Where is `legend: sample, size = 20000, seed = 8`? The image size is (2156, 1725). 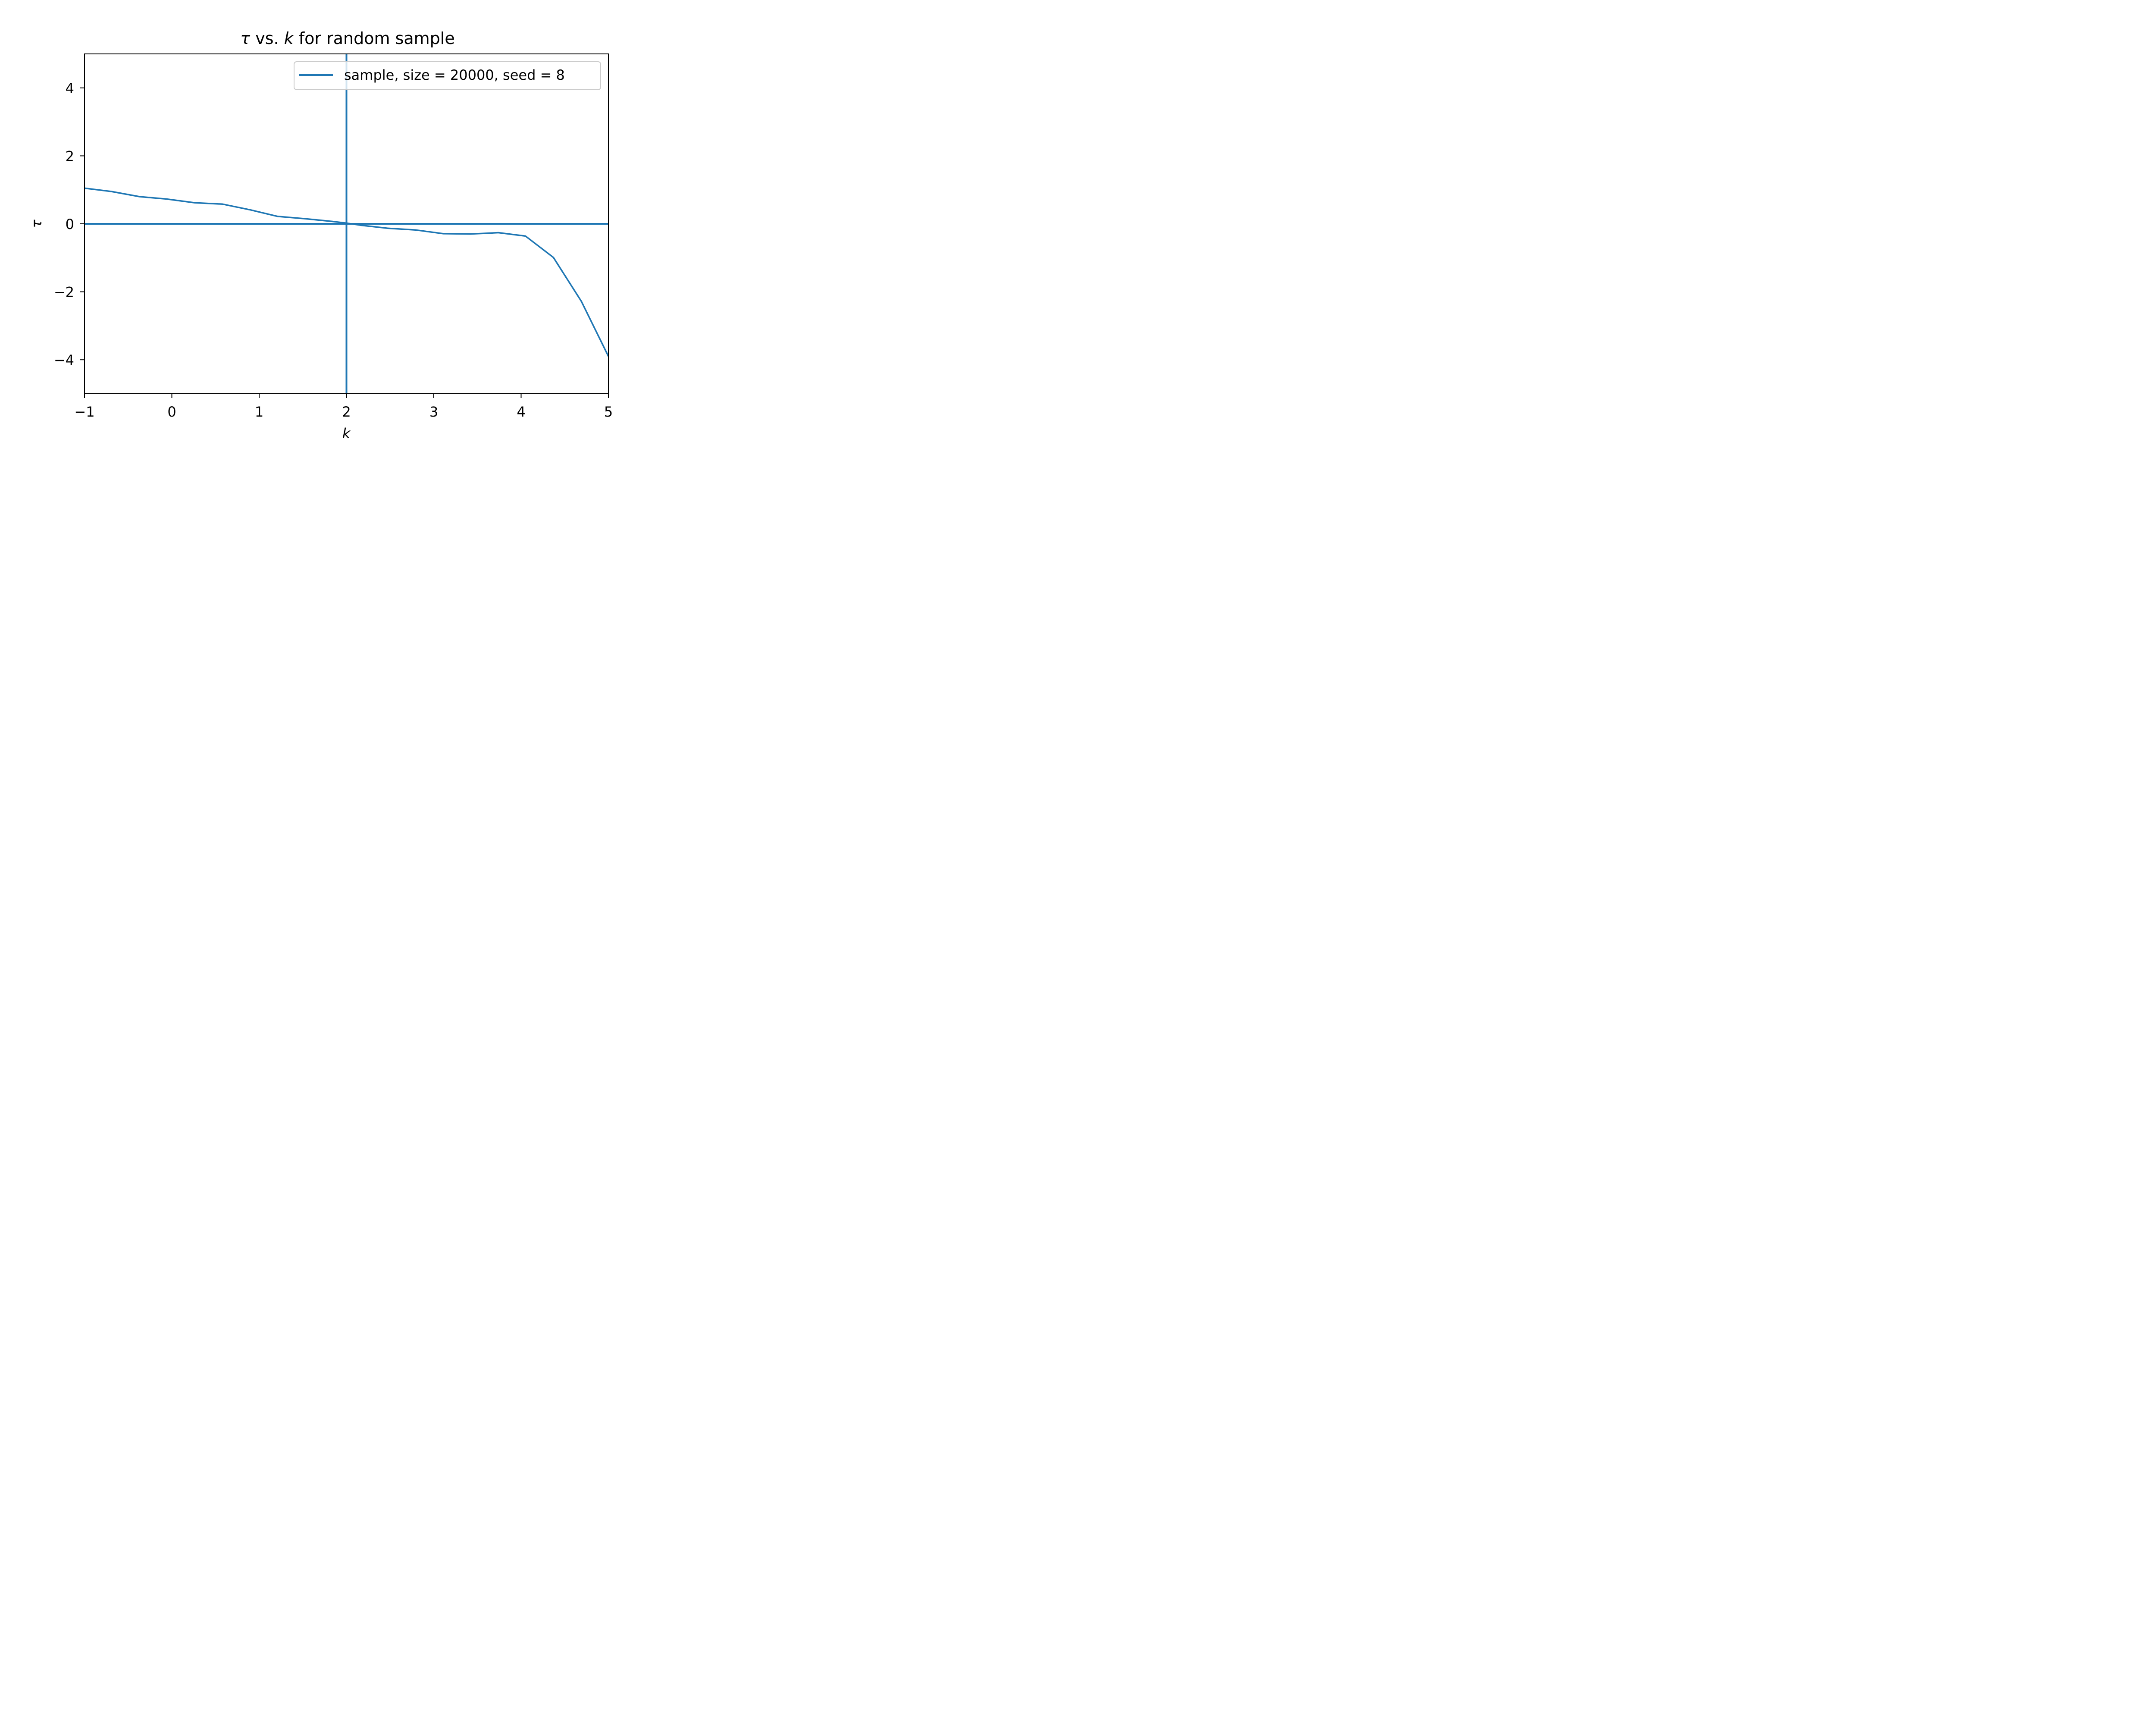 legend: sample, size = 20000, seed = 8 is located at coordinates (447, 75).